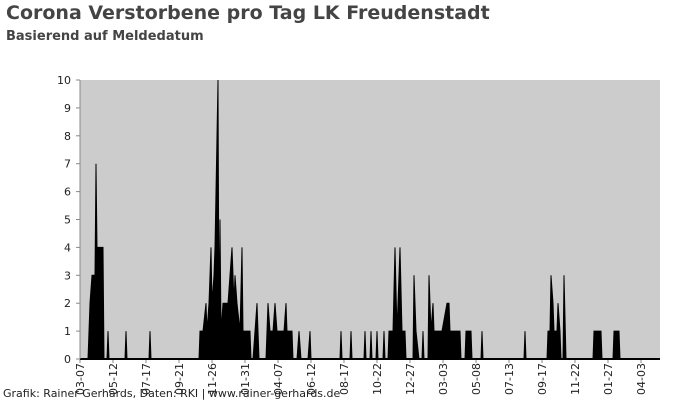  I want to click on y-tick-label: 6, so click(67, 192).